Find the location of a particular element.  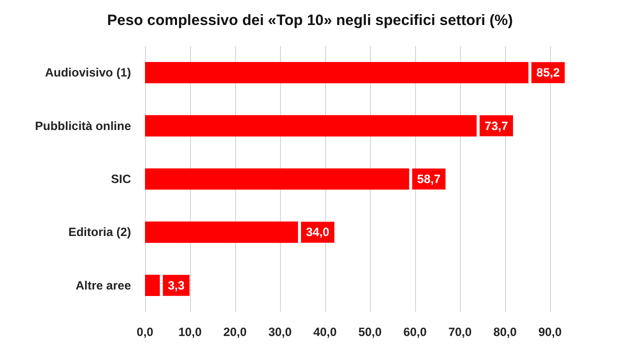

y-tick-label: Audiovisivo (1) is located at coordinates (87, 73).